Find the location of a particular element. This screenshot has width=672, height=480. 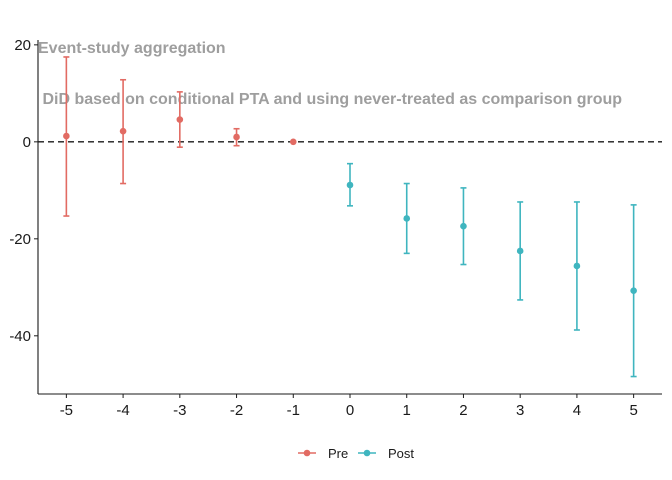

x-tick-label: 2 is located at coordinates (463, 410).